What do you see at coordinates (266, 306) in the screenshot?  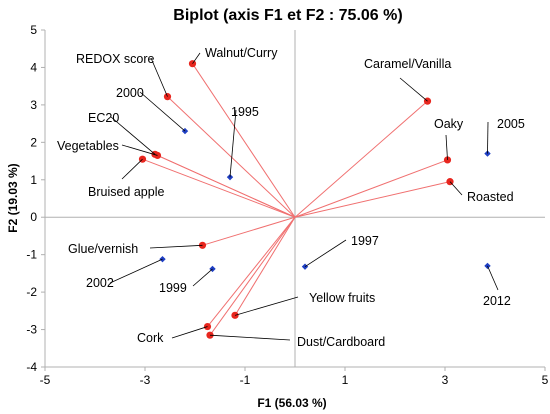 I see `leader-line-yellow-fruits` at bounding box center [266, 306].